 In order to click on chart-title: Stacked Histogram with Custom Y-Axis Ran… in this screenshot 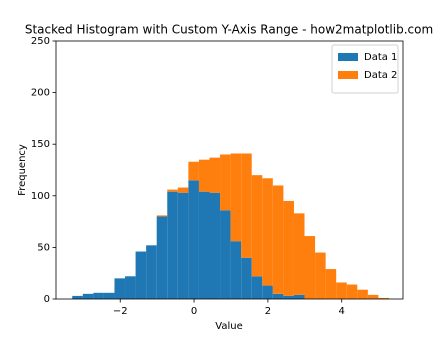, I will do `click(229, 30)`.